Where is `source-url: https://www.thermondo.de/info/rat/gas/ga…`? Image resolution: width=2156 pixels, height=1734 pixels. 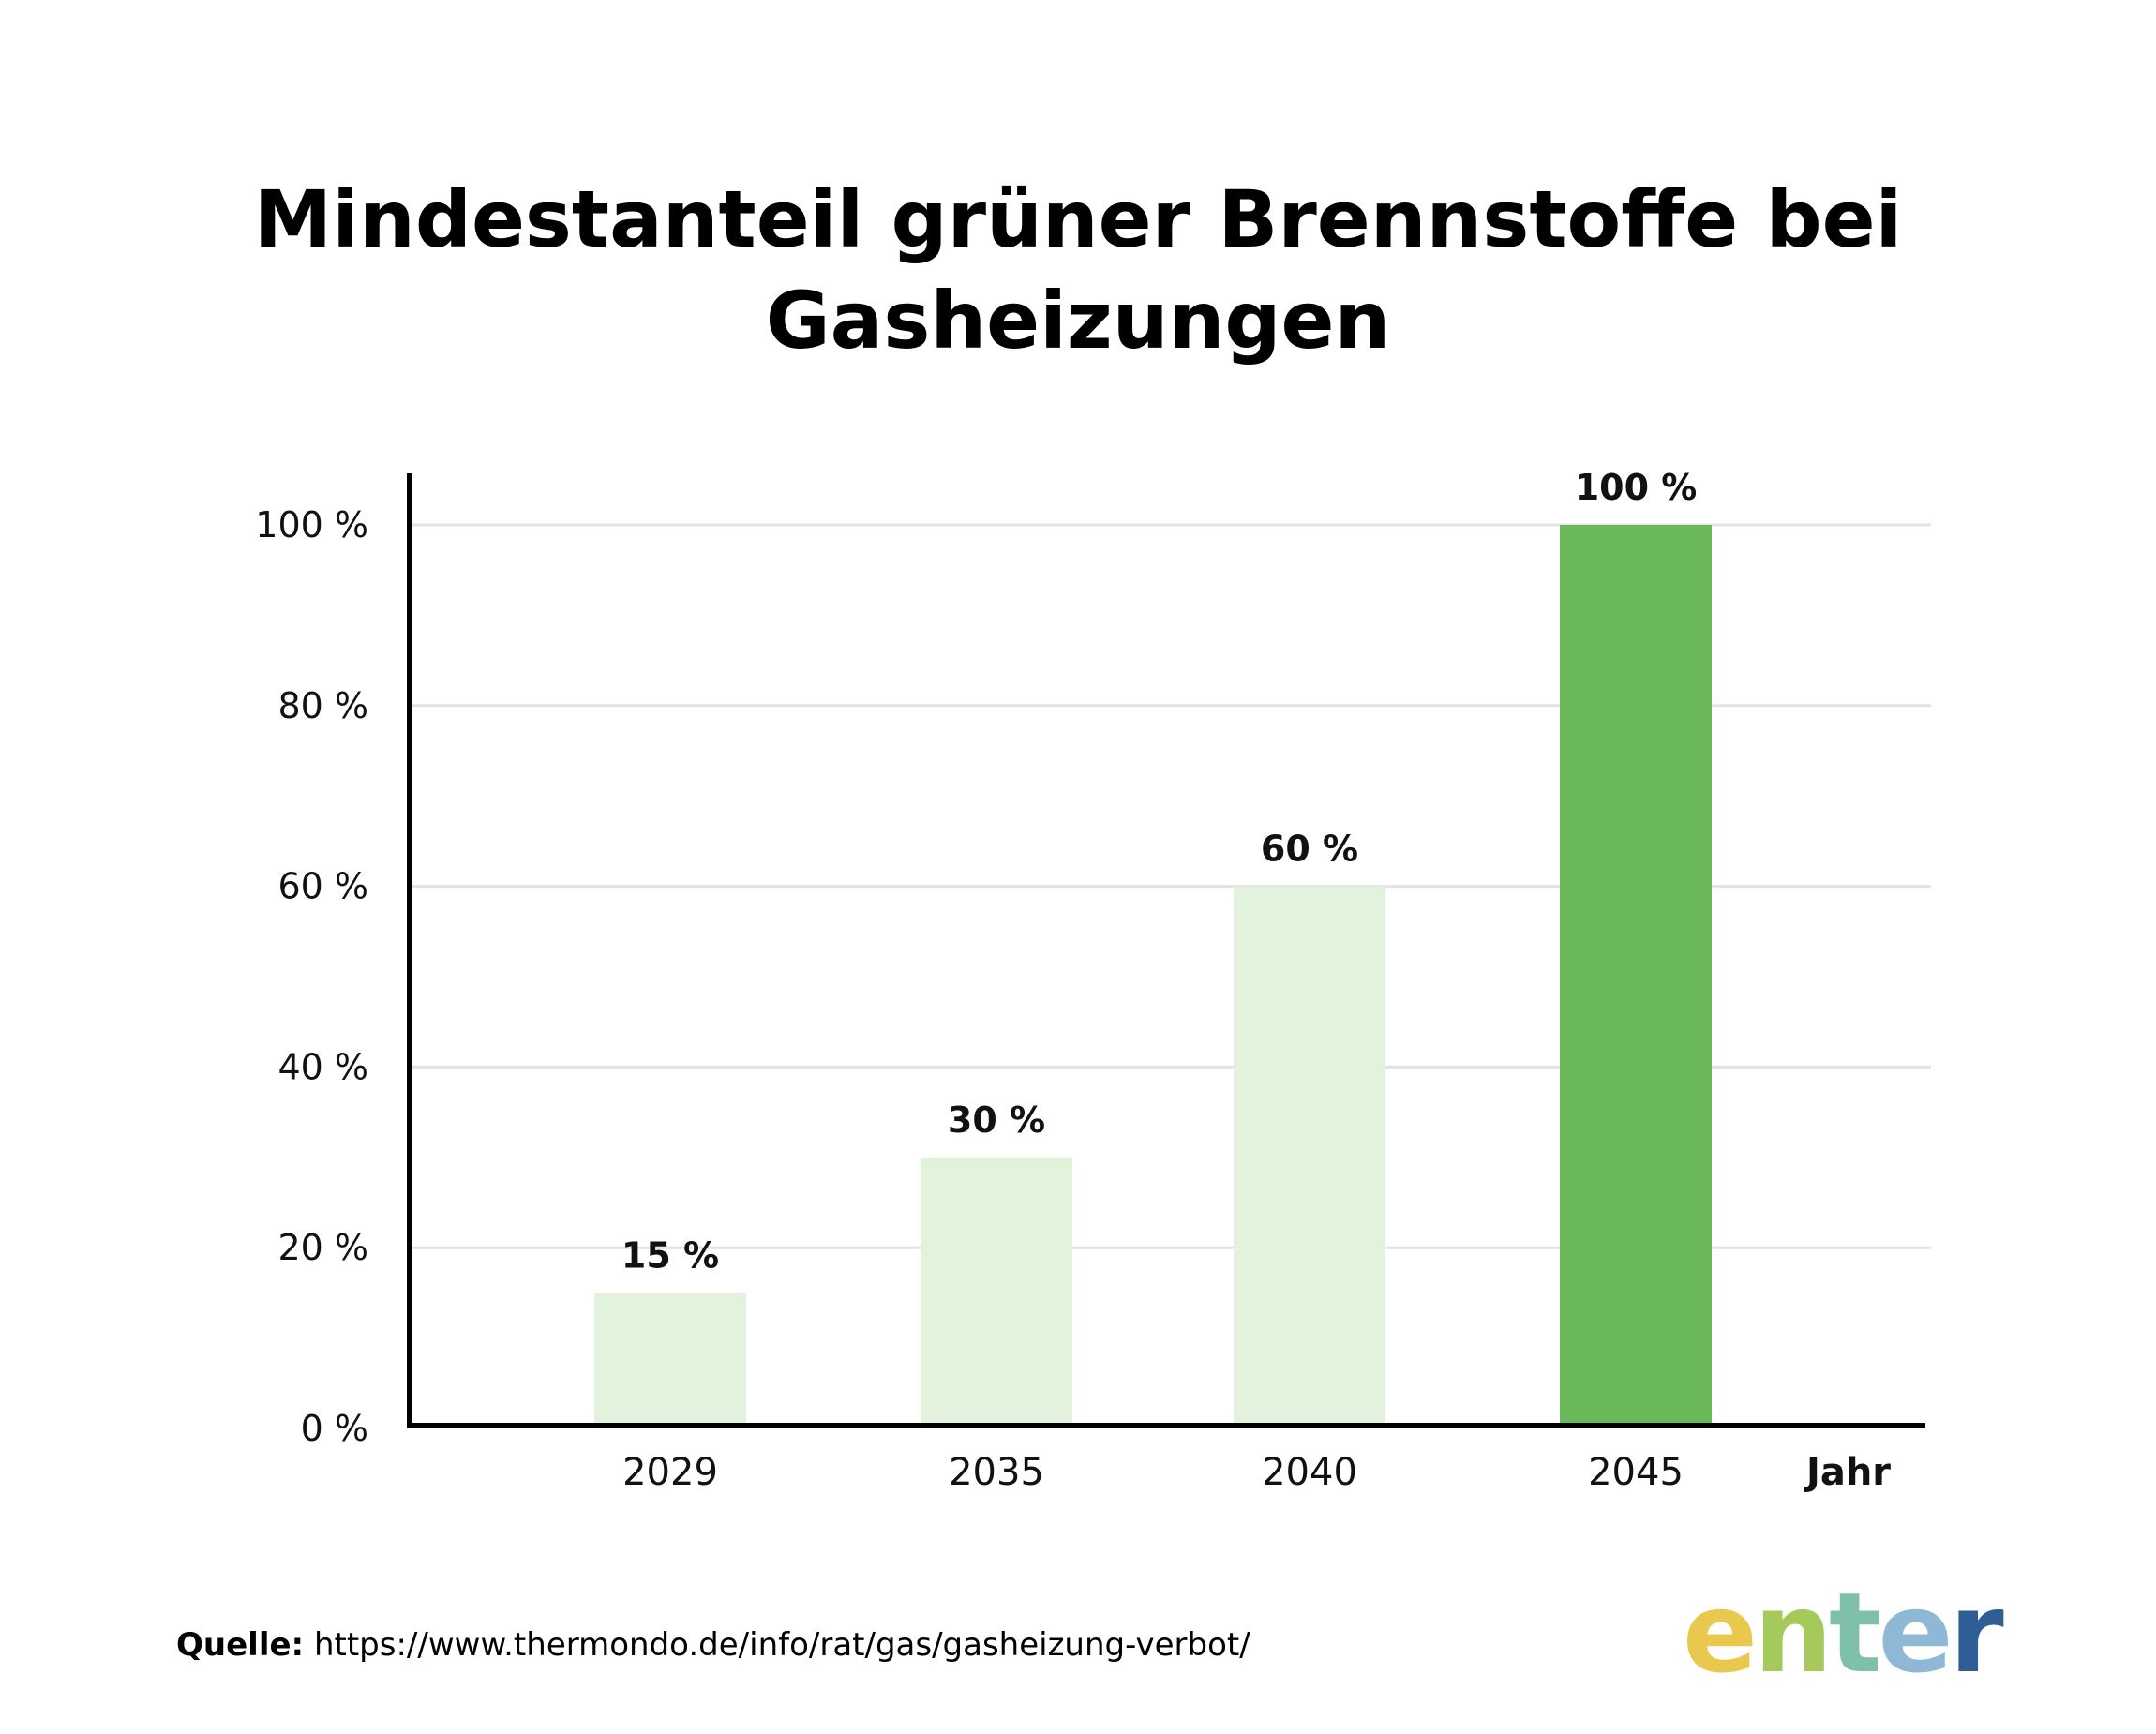
source-url: https://www.thermondo.de/info/rat/gas/ga… is located at coordinates (782, 1645).